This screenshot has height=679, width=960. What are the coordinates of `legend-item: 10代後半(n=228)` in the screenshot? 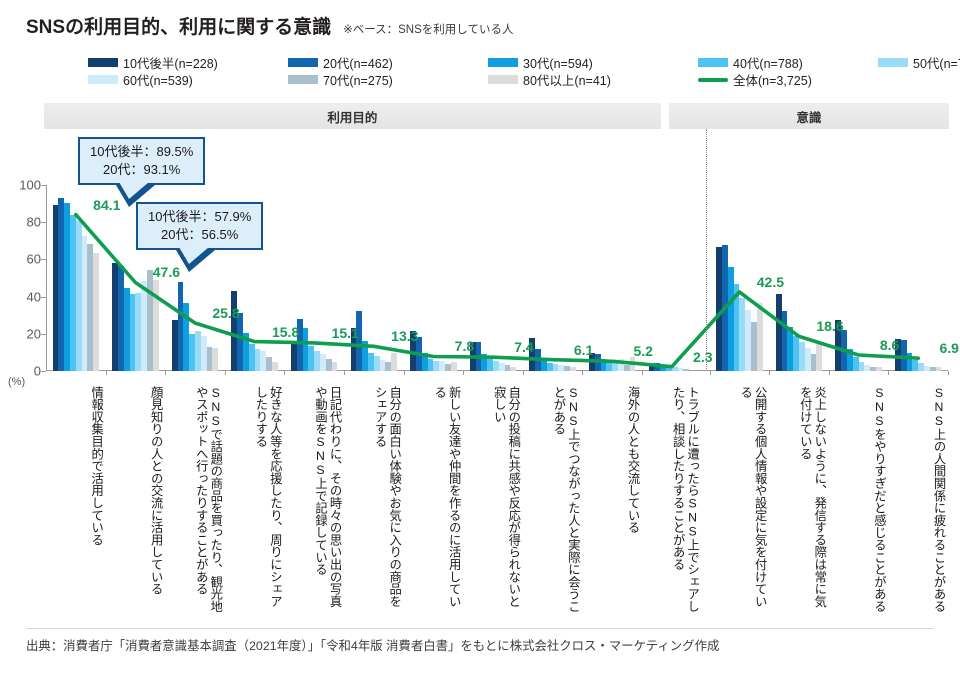 It's located at (153, 62).